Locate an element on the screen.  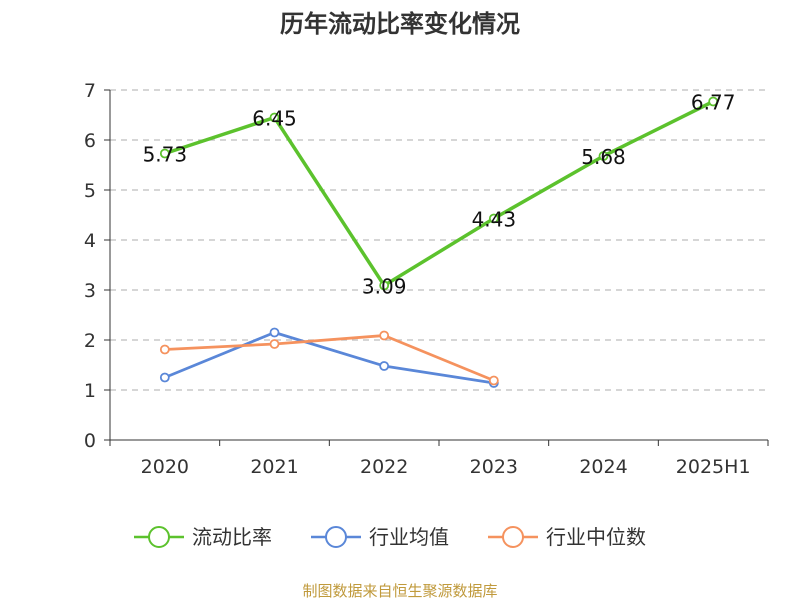
y-tick-label: 5 is located at coordinates (90, 191).